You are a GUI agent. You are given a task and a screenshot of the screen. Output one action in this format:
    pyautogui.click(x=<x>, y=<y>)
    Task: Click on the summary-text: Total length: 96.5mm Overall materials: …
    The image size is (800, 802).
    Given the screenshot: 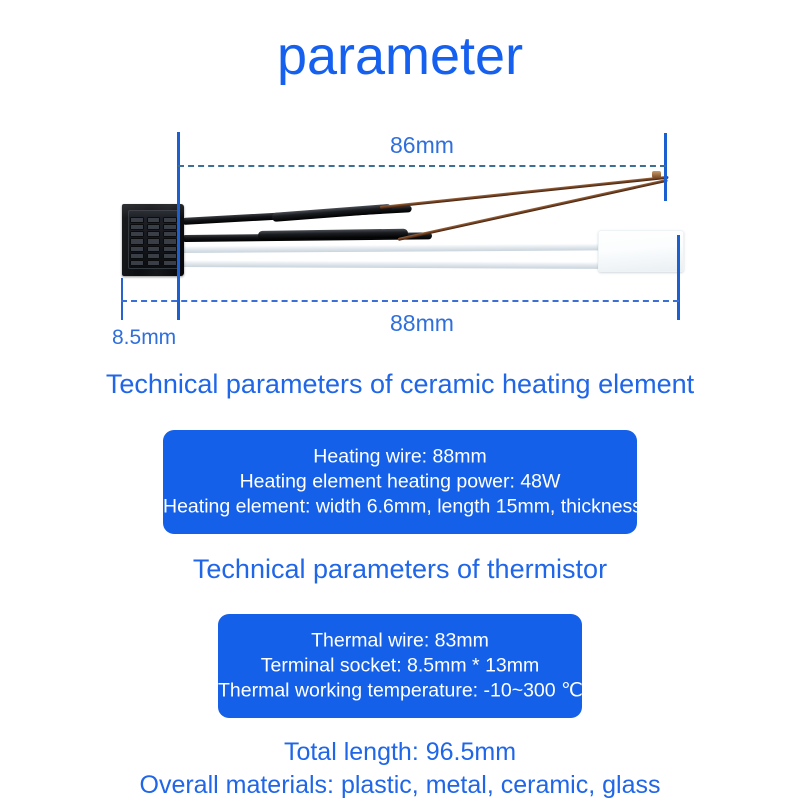 What is the action you would take?
    pyautogui.click(x=400, y=769)
    